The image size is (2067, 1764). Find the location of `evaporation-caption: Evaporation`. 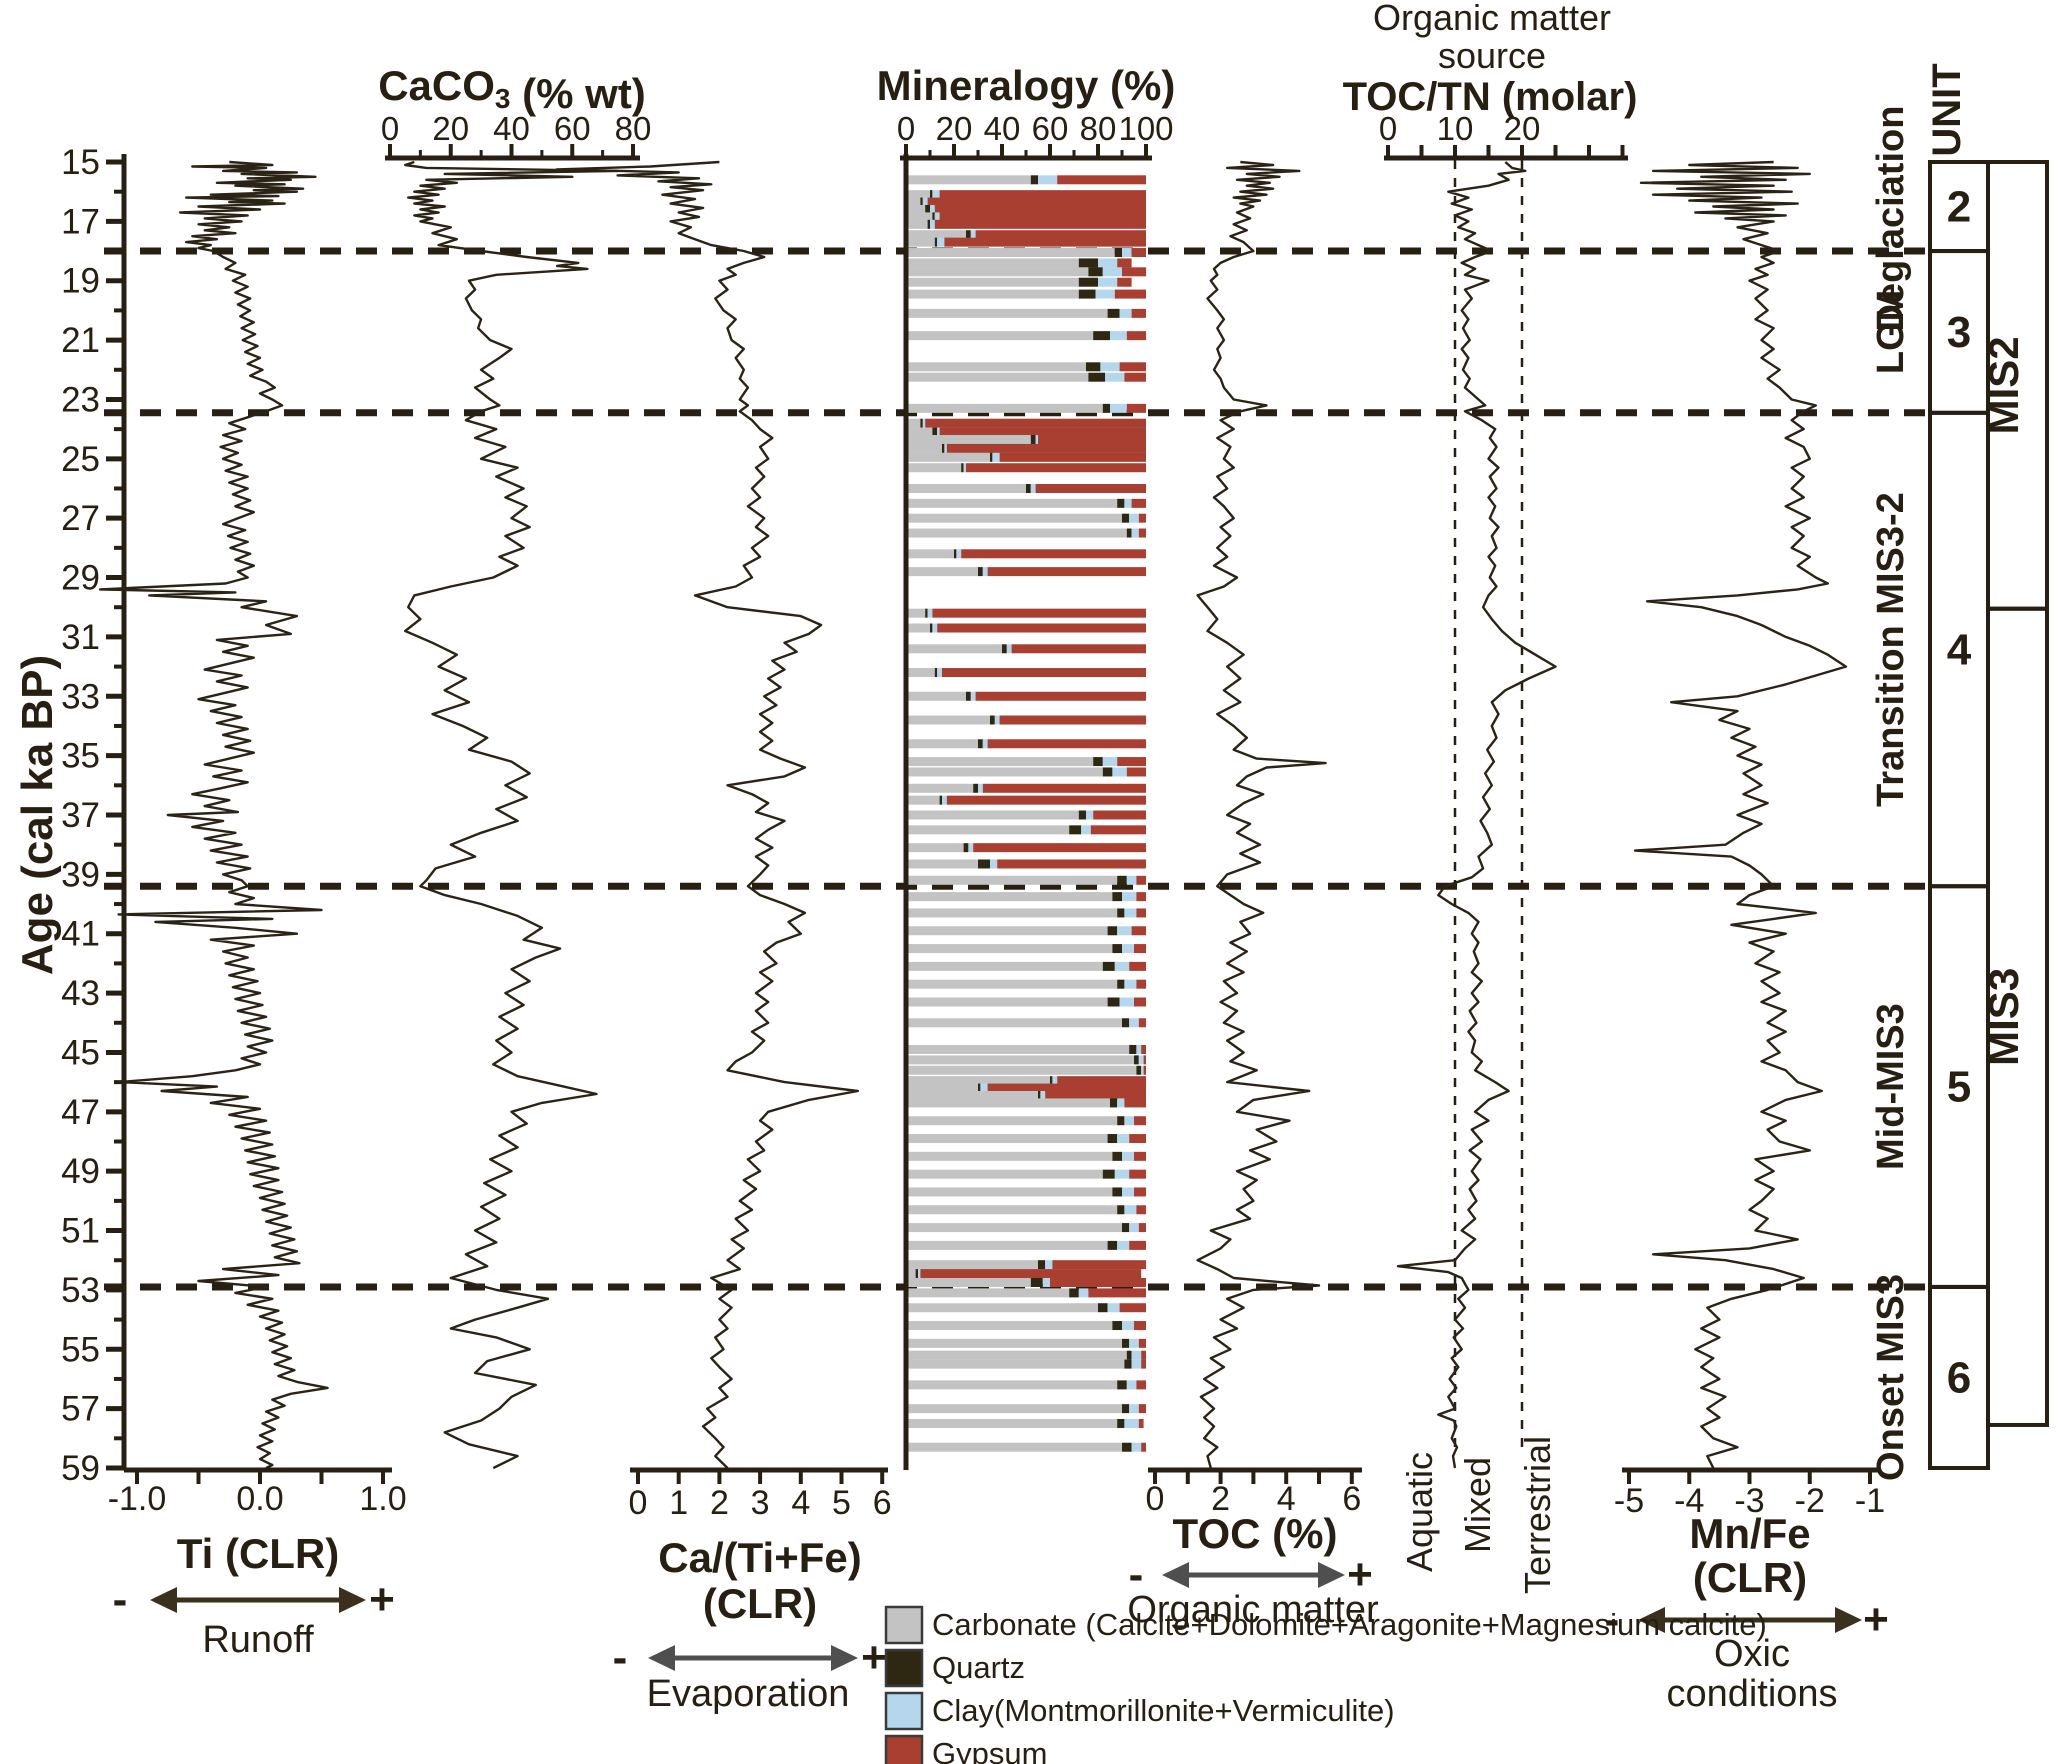

evaporation-caption: Evaporation is located at coordinates (748, 1694).